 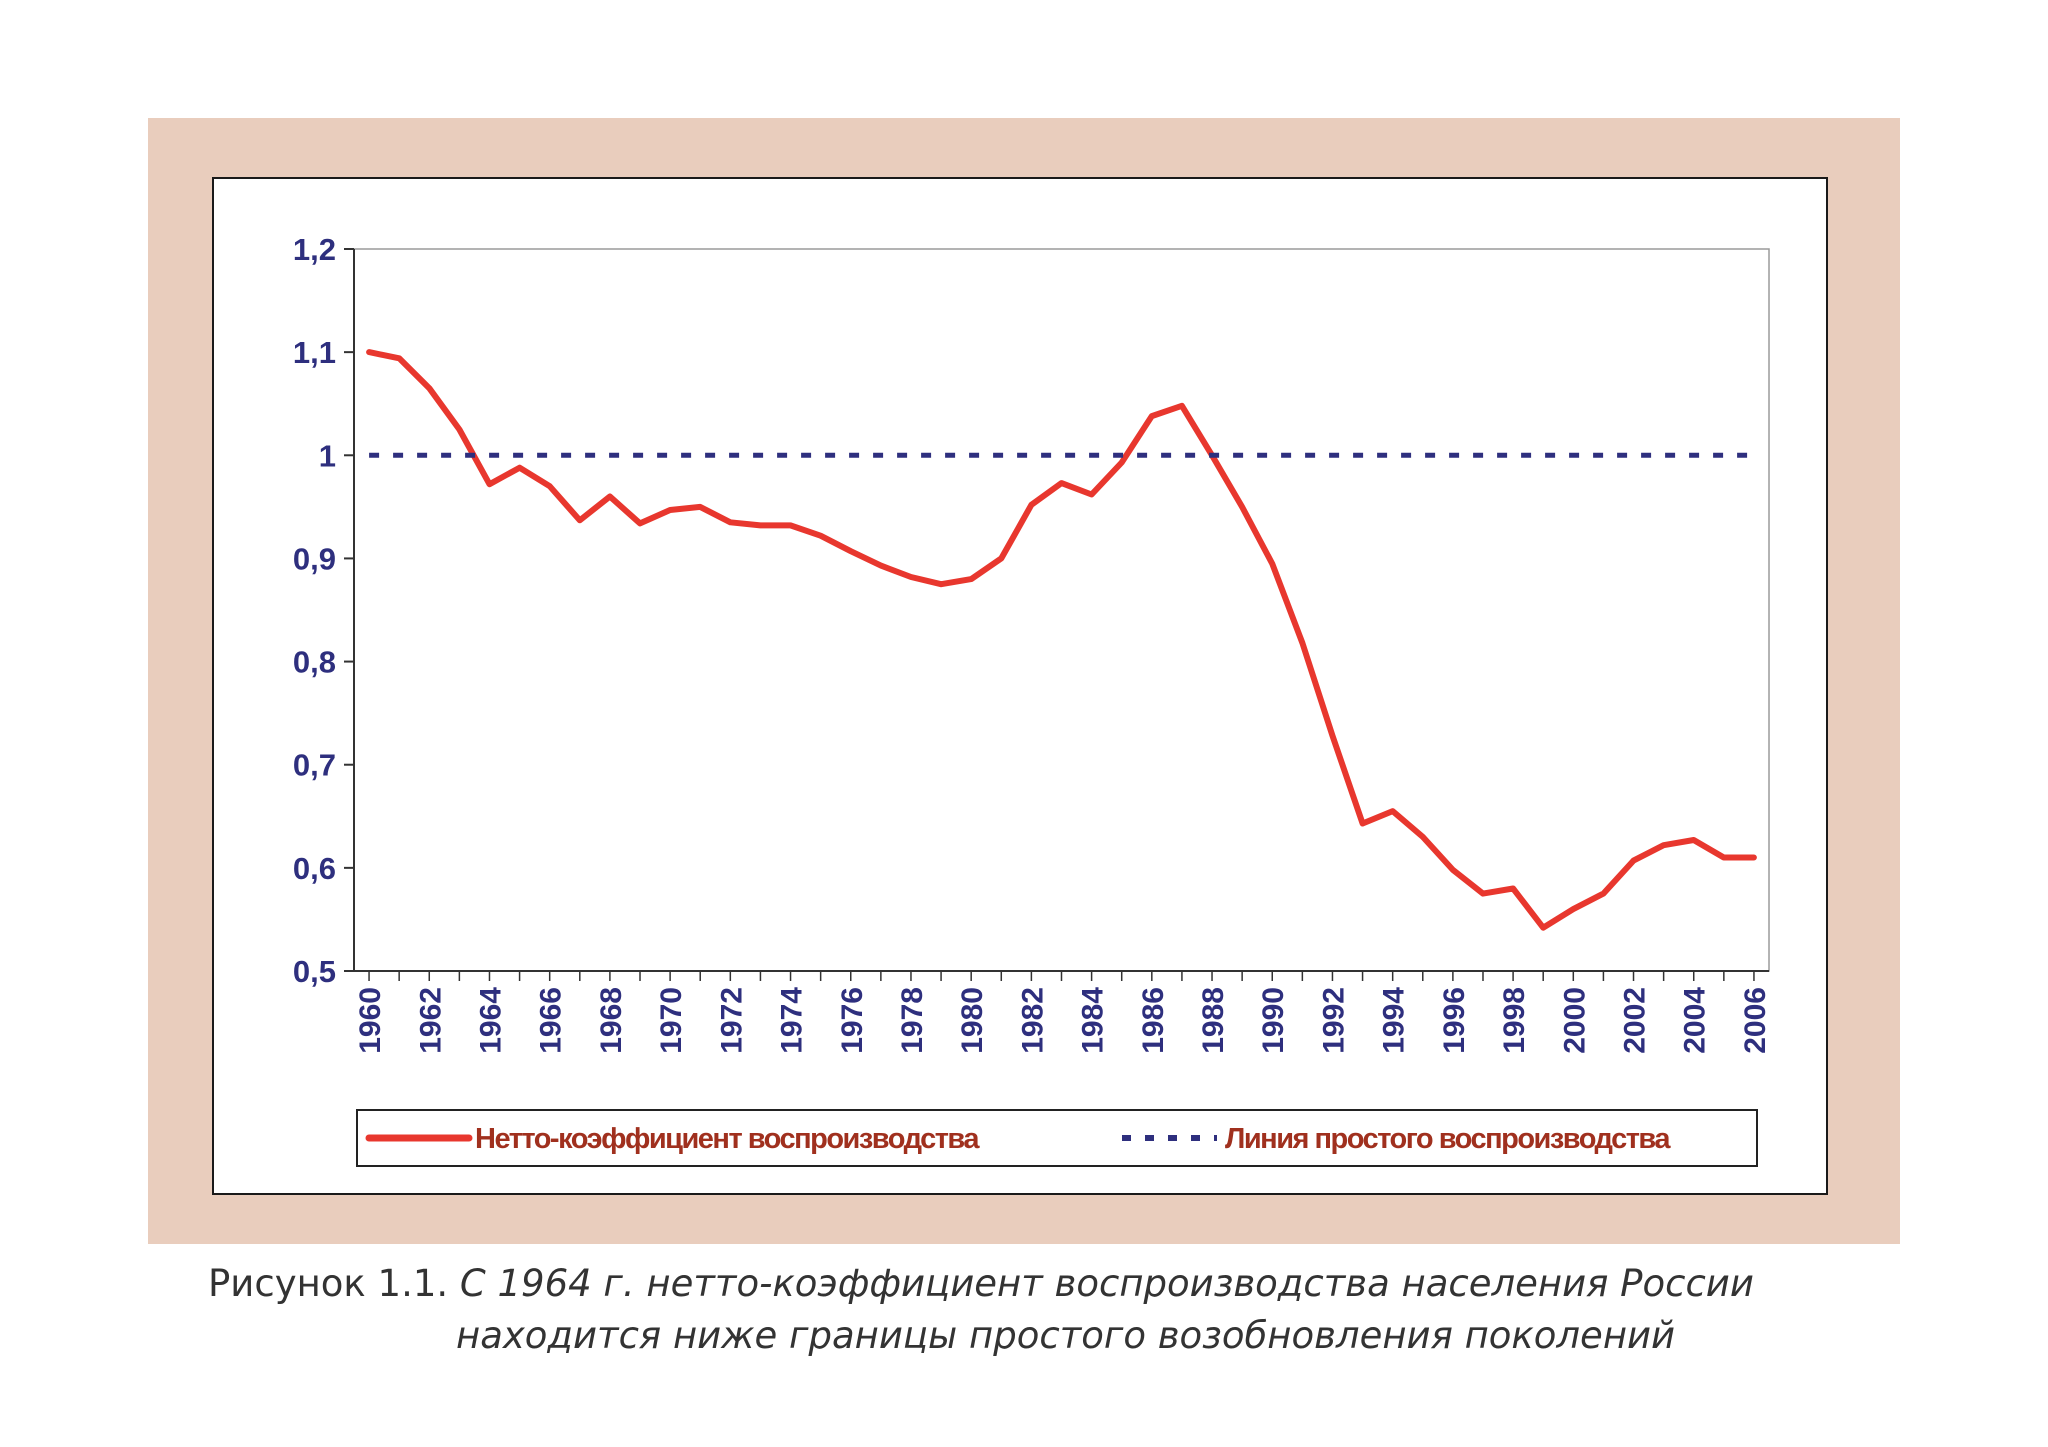 I want to click on x-tick-label: 1994, so click(x=1394, y=1020).